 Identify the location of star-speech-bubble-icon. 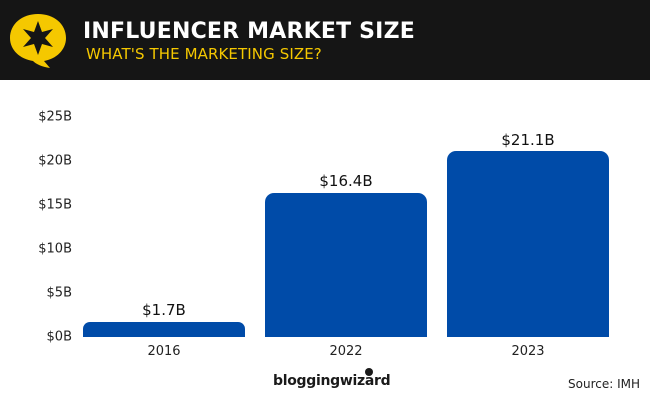
(38, 41).